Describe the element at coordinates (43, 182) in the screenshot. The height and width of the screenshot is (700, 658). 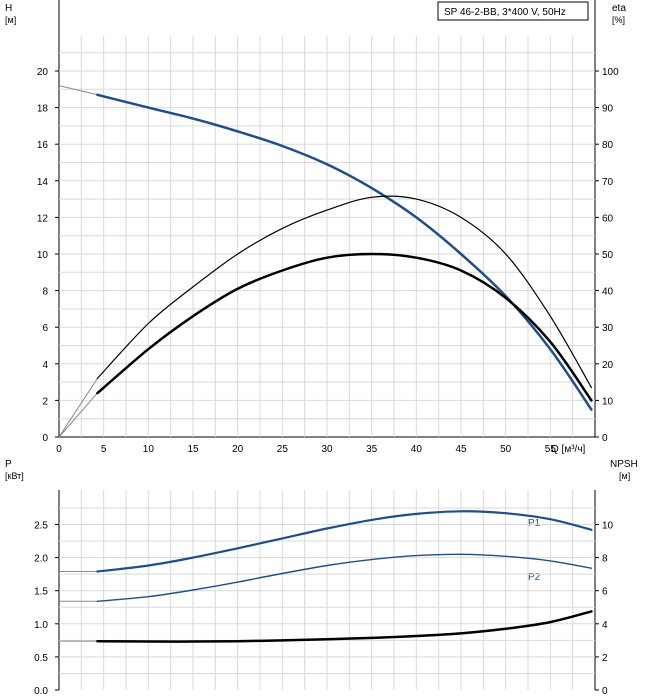
I see `y-left-tick-label: 14` at that location.